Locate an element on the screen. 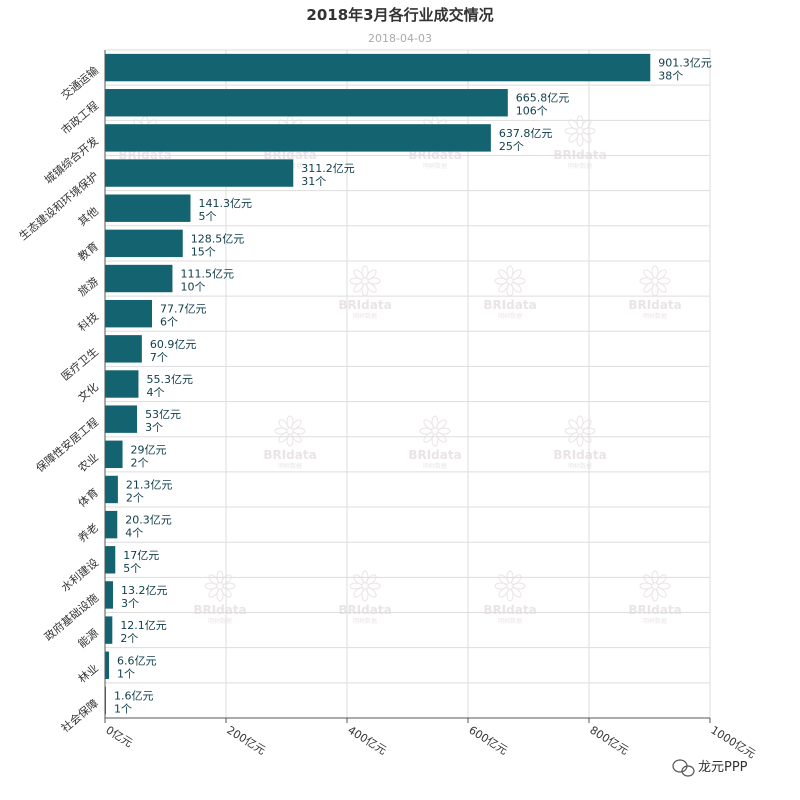 Image resolution: width=800 pixels, height=800 pixels. category-label: 教育 is located at coordinates (88, 251).